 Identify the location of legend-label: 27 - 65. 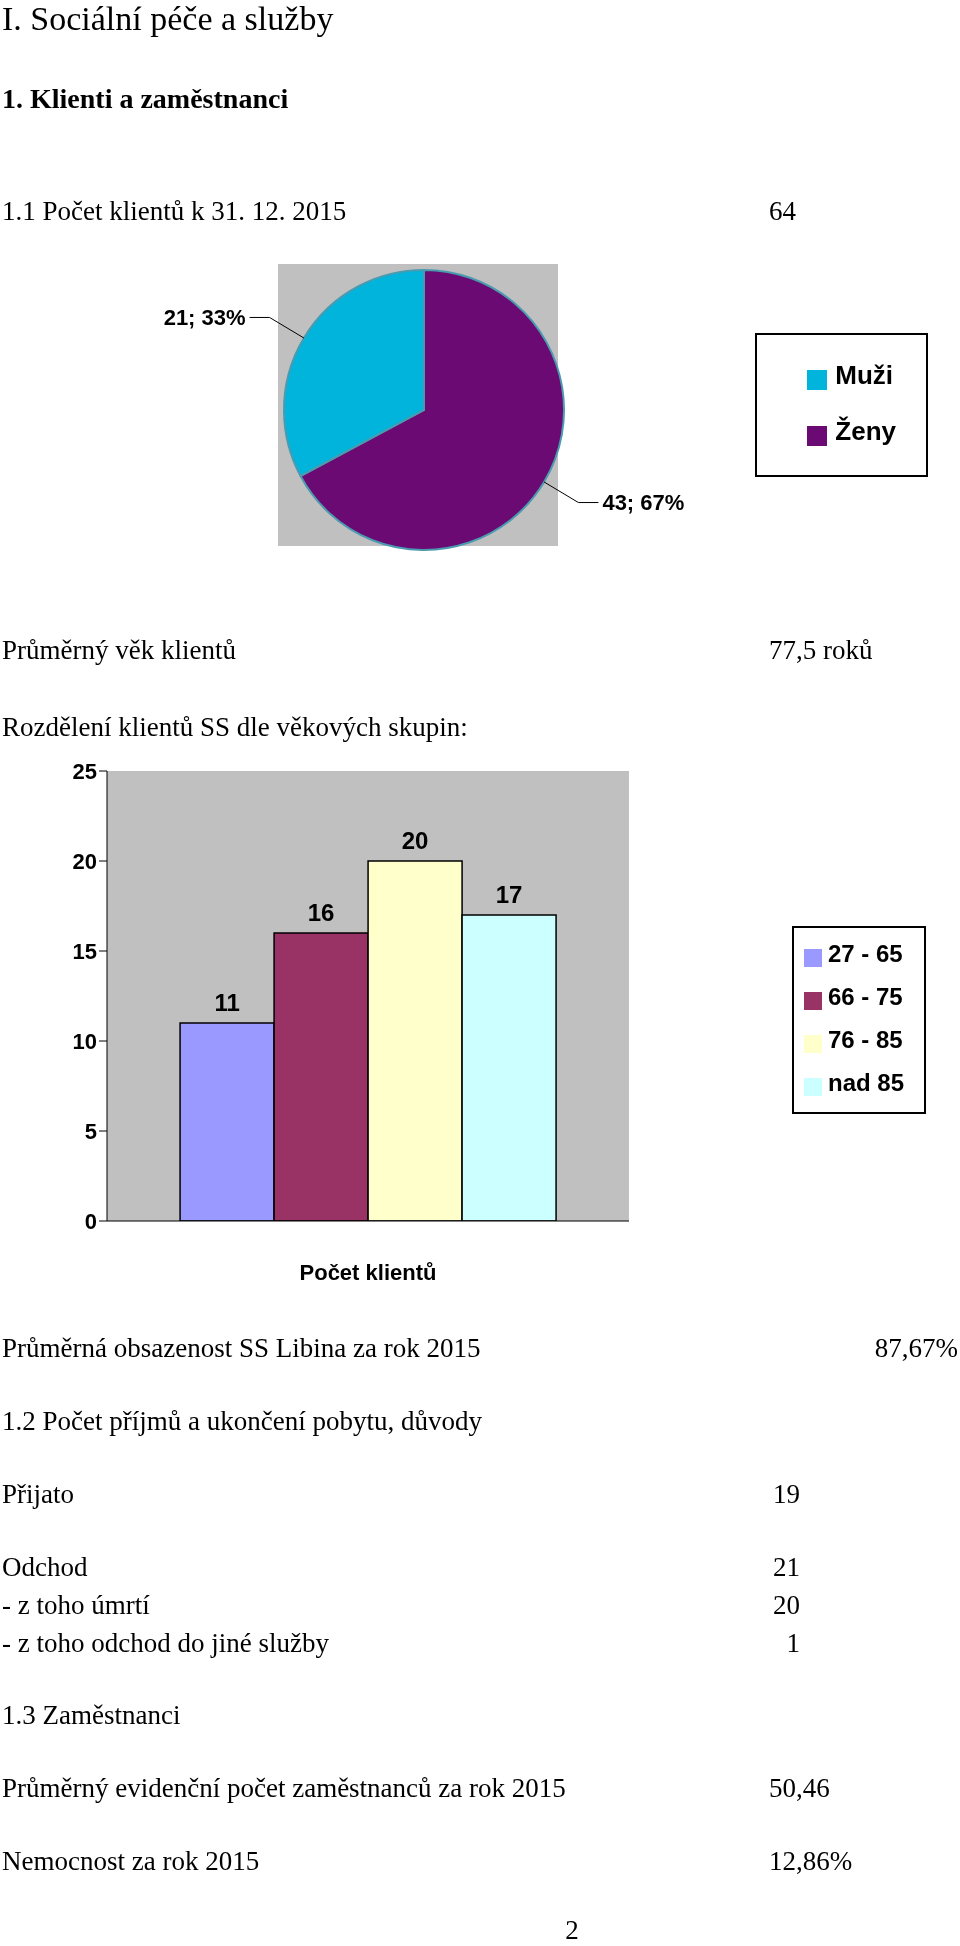
(865, 953).